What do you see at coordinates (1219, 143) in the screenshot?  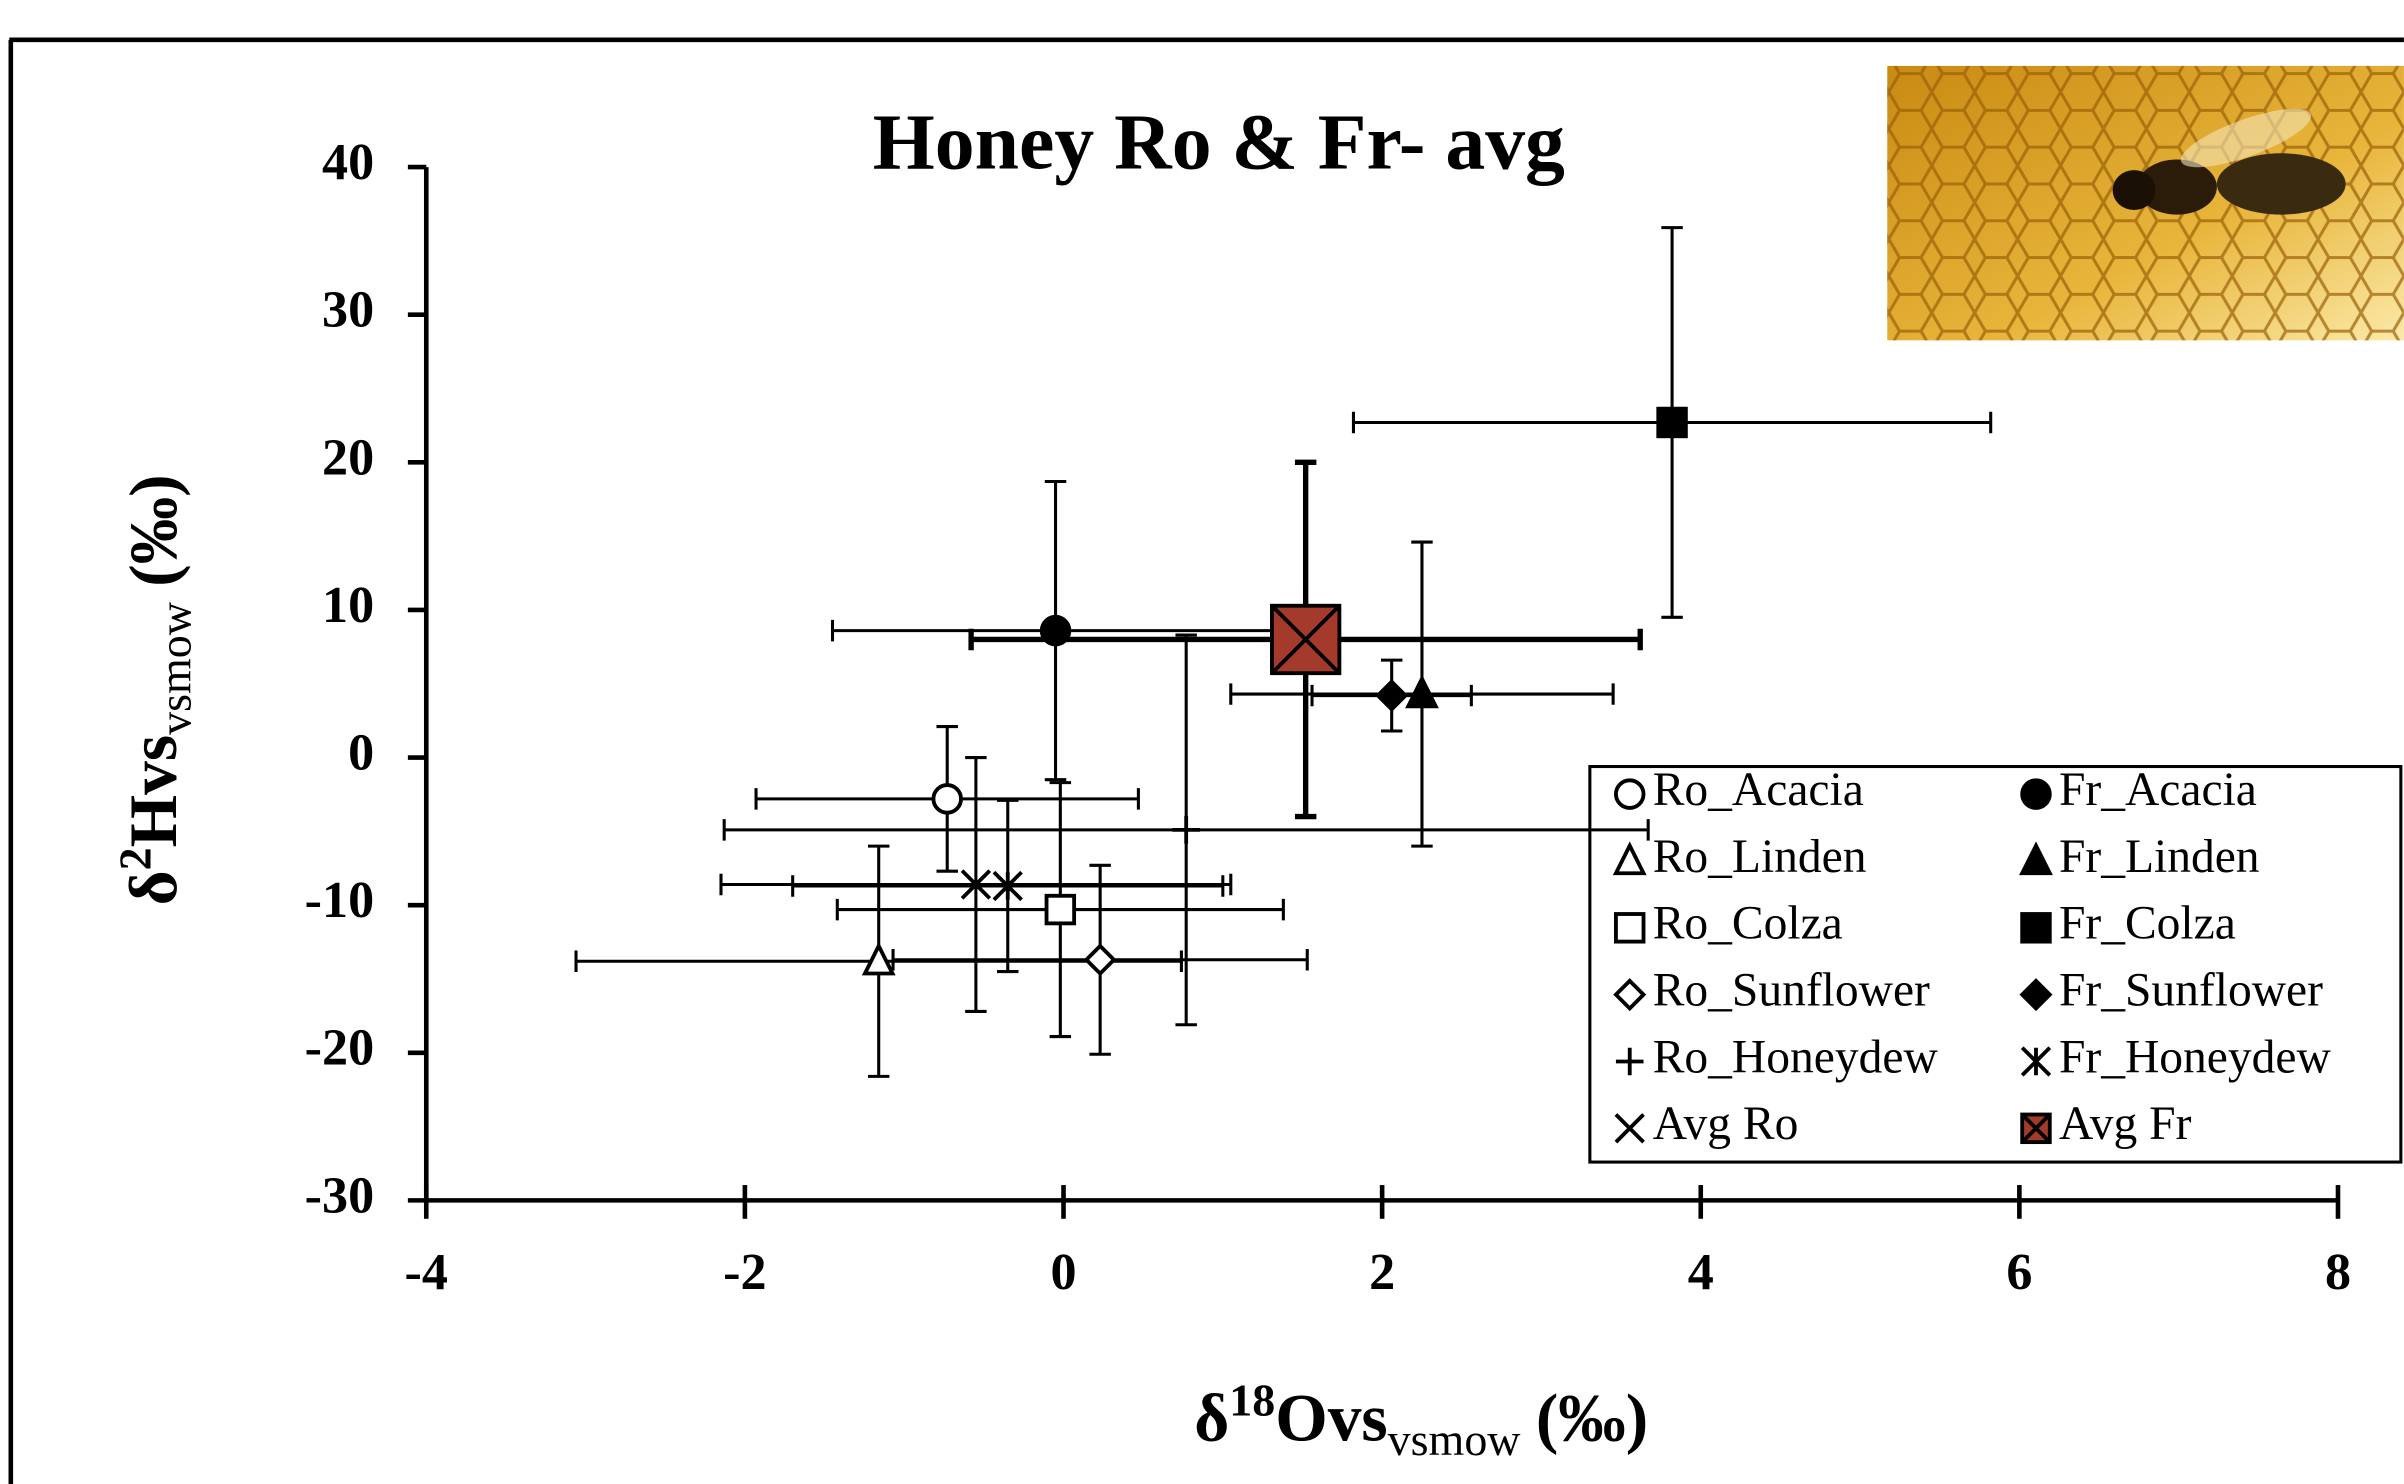 I see `chart-title: Honey Ro & Fr- avg` at bounding box center [1219, 143].